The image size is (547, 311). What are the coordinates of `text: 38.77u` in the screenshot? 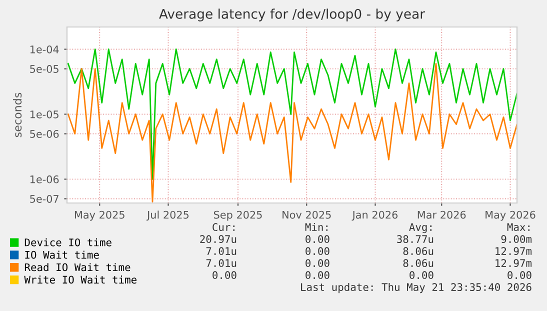 It's located at (415, 239).